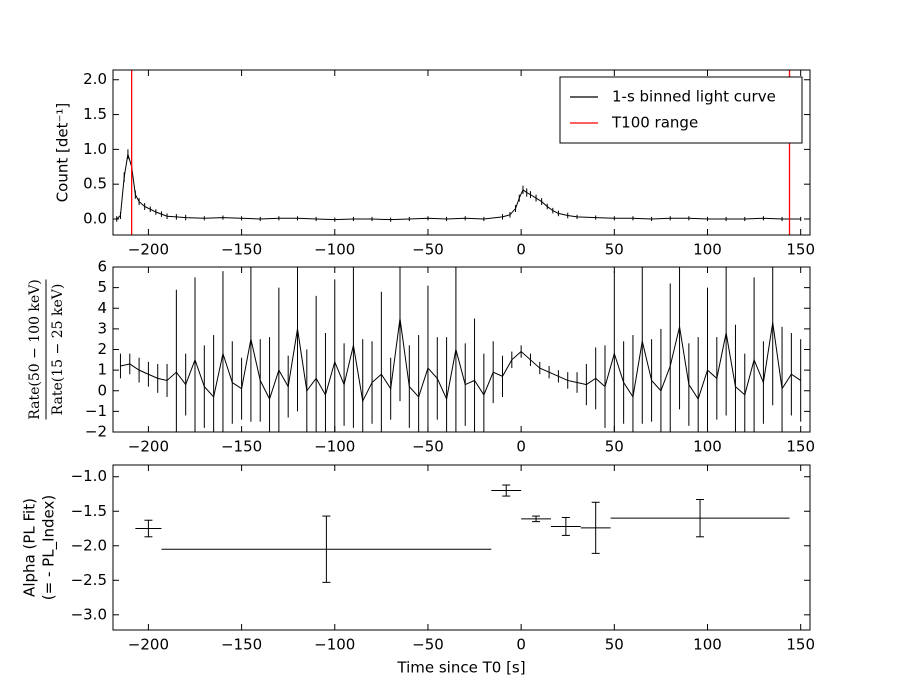 This screenshot has width=900, height=700. Describe the element at coordinates (681, 110) in the screenshot. I see `legend` at that location.